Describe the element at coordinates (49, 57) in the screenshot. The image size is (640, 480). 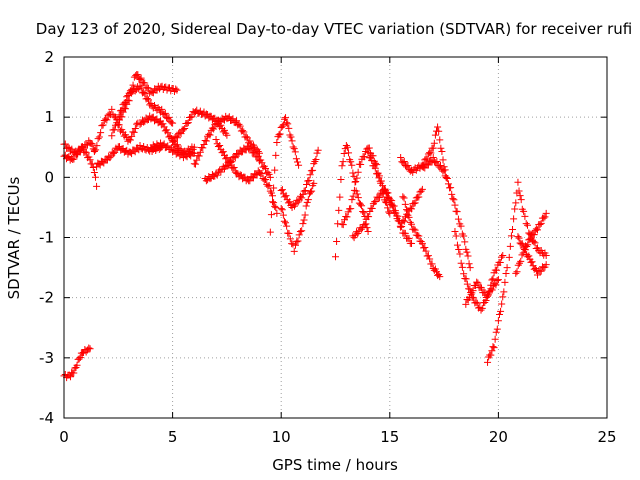
I see `y-tick-label: 2` at that location.